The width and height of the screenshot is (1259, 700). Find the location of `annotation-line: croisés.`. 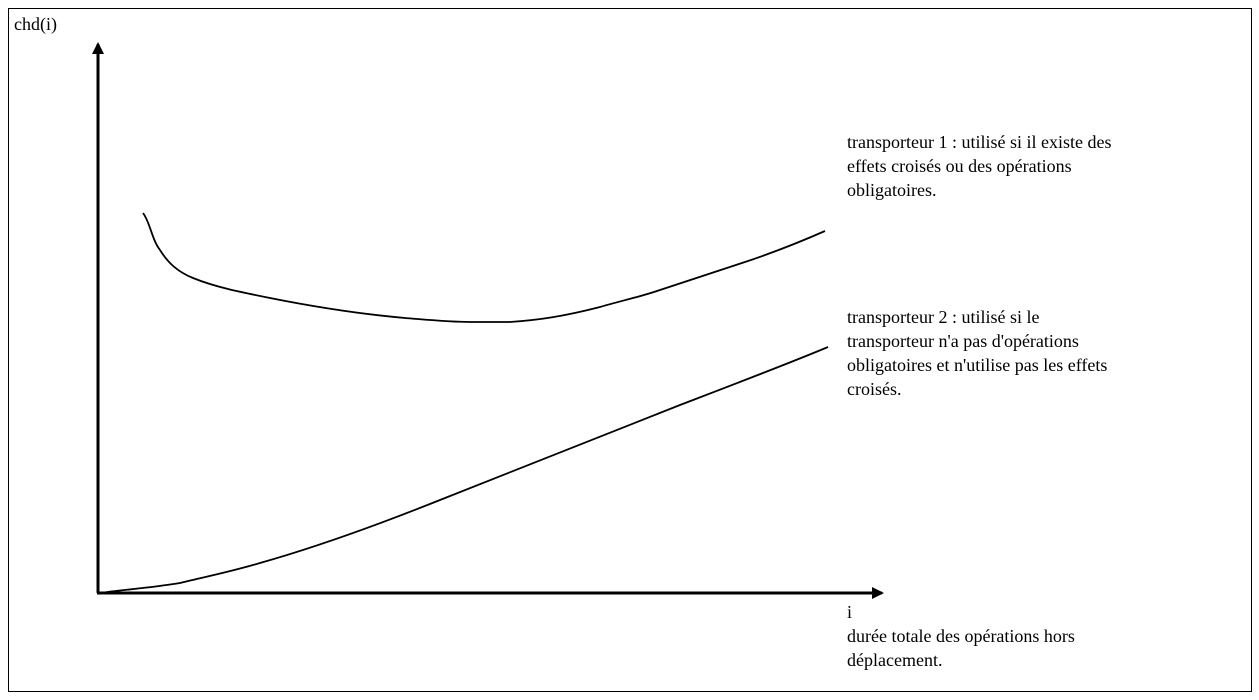

annotation-line: croisés. is located at coordinates (874, 389).